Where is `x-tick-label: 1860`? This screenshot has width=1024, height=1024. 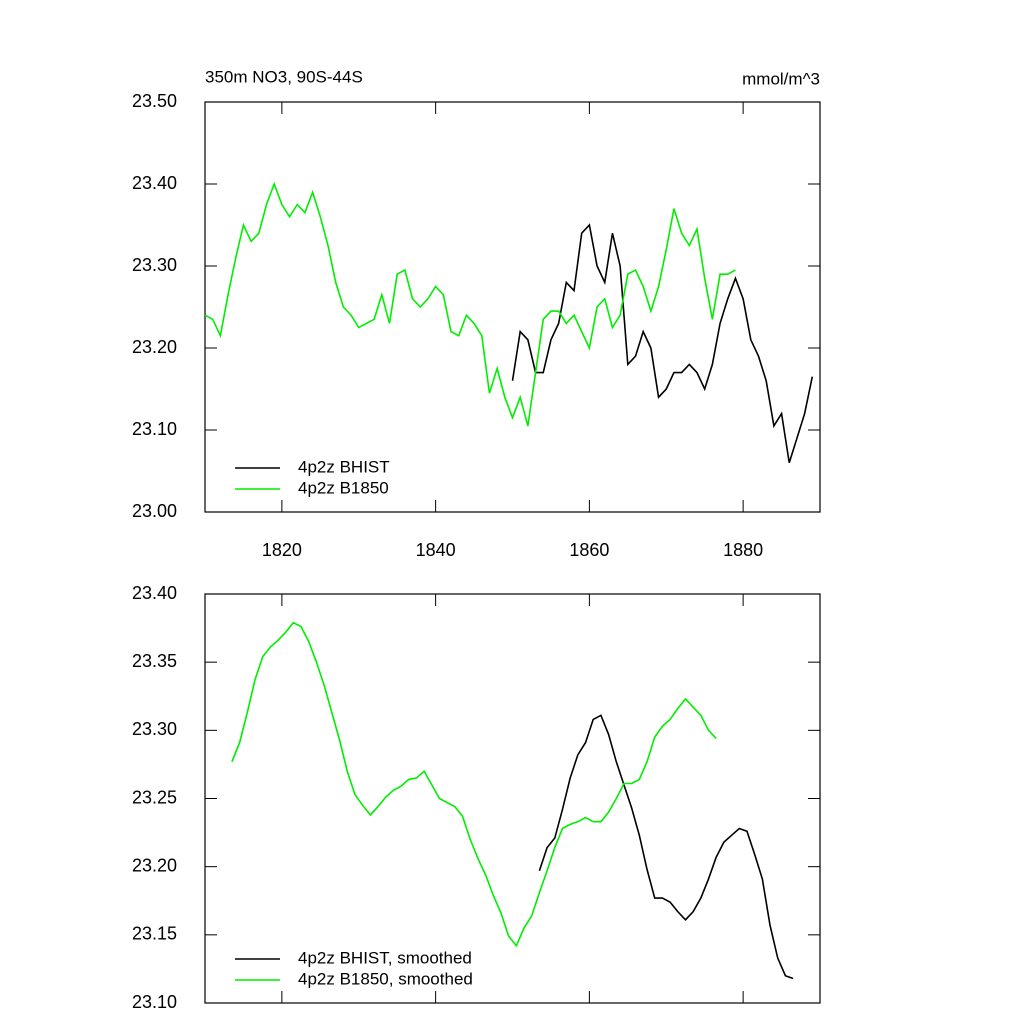 x-tick-label: 1860 is located at coordinates (589, 550).